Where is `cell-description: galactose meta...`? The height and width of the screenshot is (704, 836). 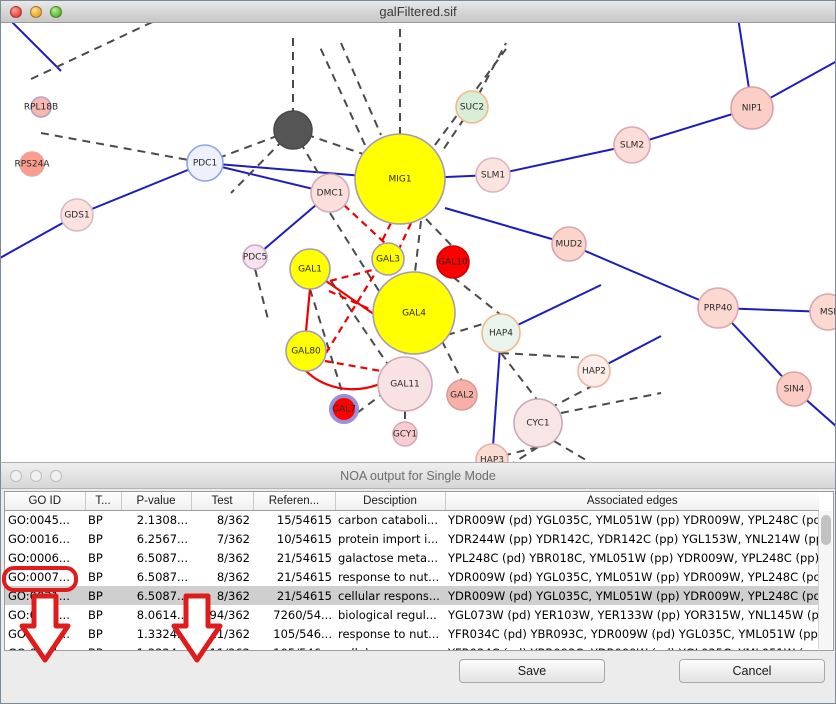 cell-description: galactose meta... is located at coordinates (388, 557).